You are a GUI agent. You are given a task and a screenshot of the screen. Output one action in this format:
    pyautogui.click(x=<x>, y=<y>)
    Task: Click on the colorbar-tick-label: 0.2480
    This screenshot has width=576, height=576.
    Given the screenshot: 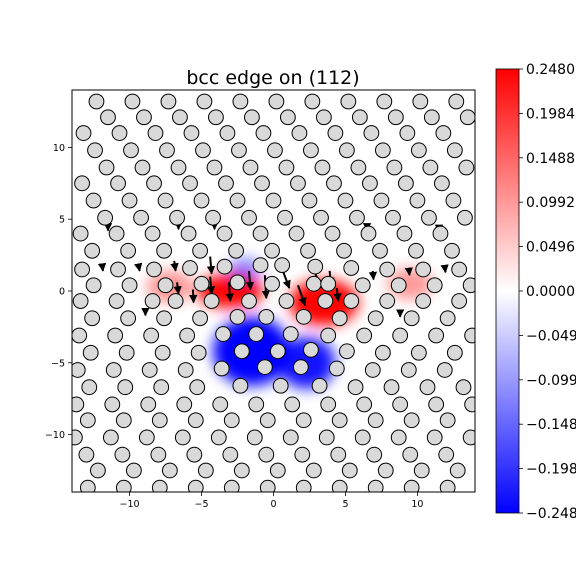 What is the action you would take?
    pyautogui.click(x=550, y=70)
    